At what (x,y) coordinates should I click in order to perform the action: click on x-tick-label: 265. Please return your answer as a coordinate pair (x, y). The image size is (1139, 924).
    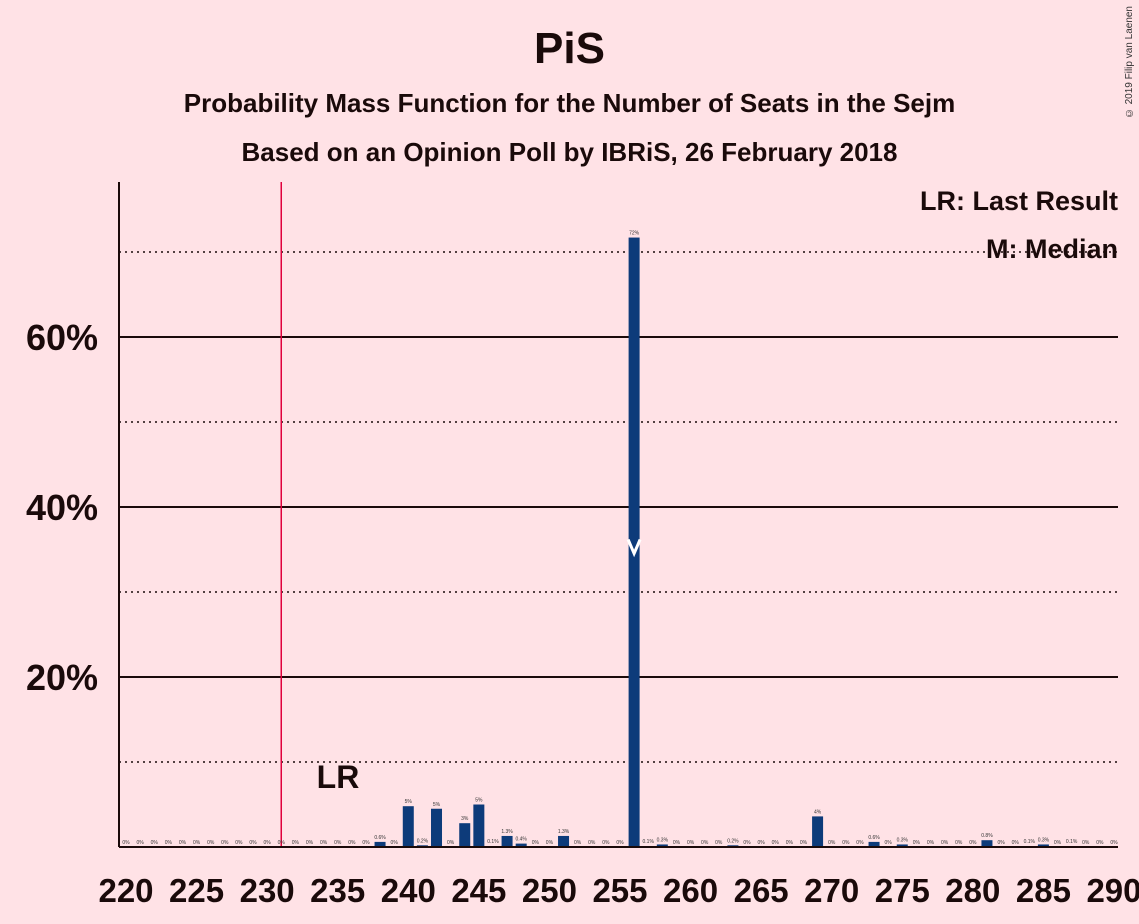
    Looking at the image, I should click on (761, 890).